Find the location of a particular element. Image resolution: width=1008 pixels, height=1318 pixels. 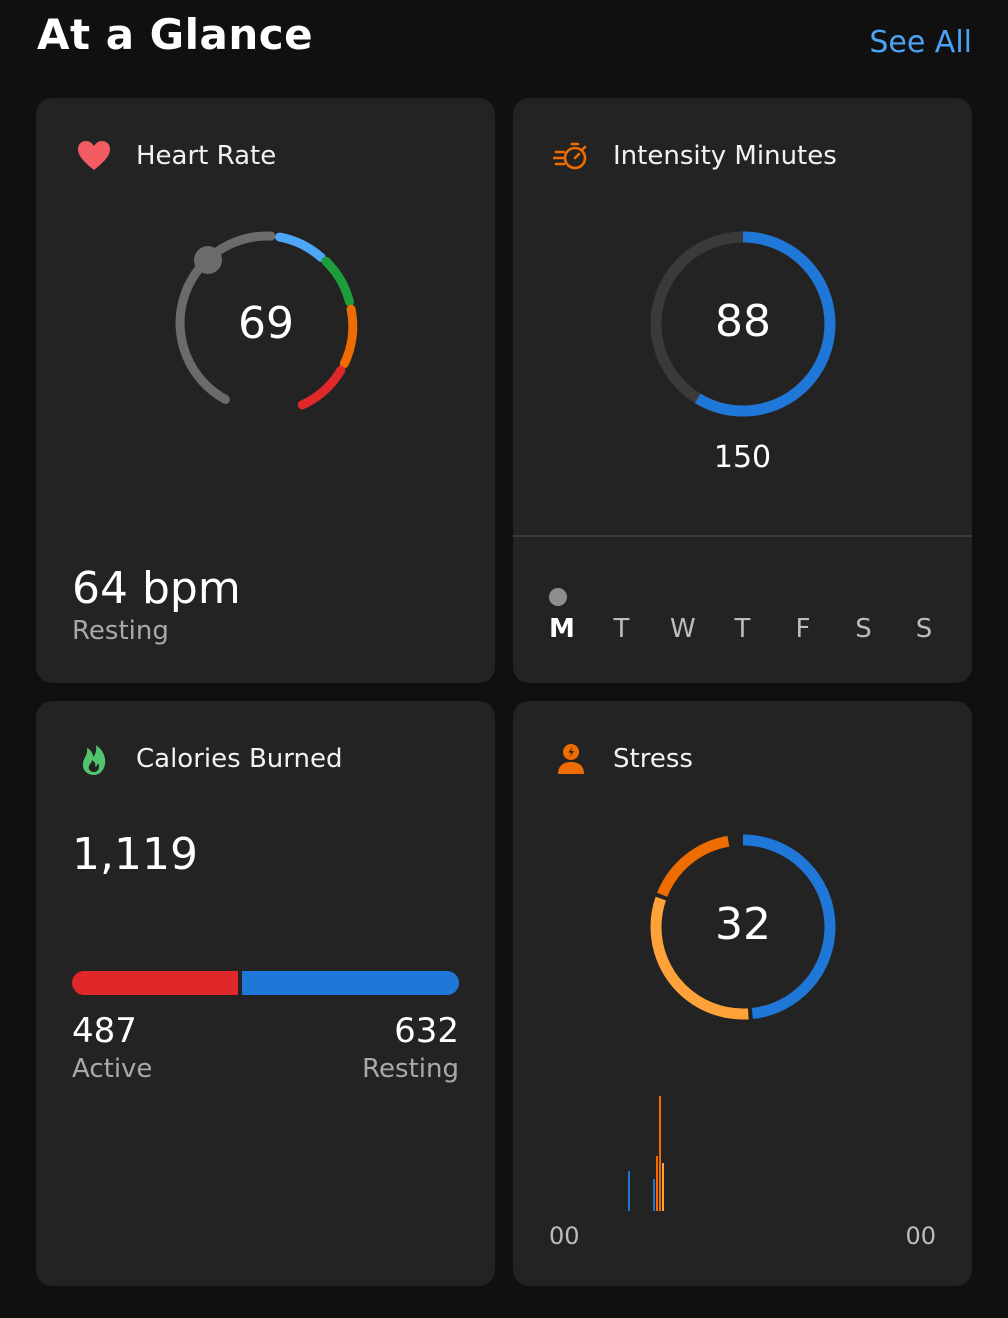

intensity-minutes-card-header: Intensity Minutes is located at coordinates (695, 156).